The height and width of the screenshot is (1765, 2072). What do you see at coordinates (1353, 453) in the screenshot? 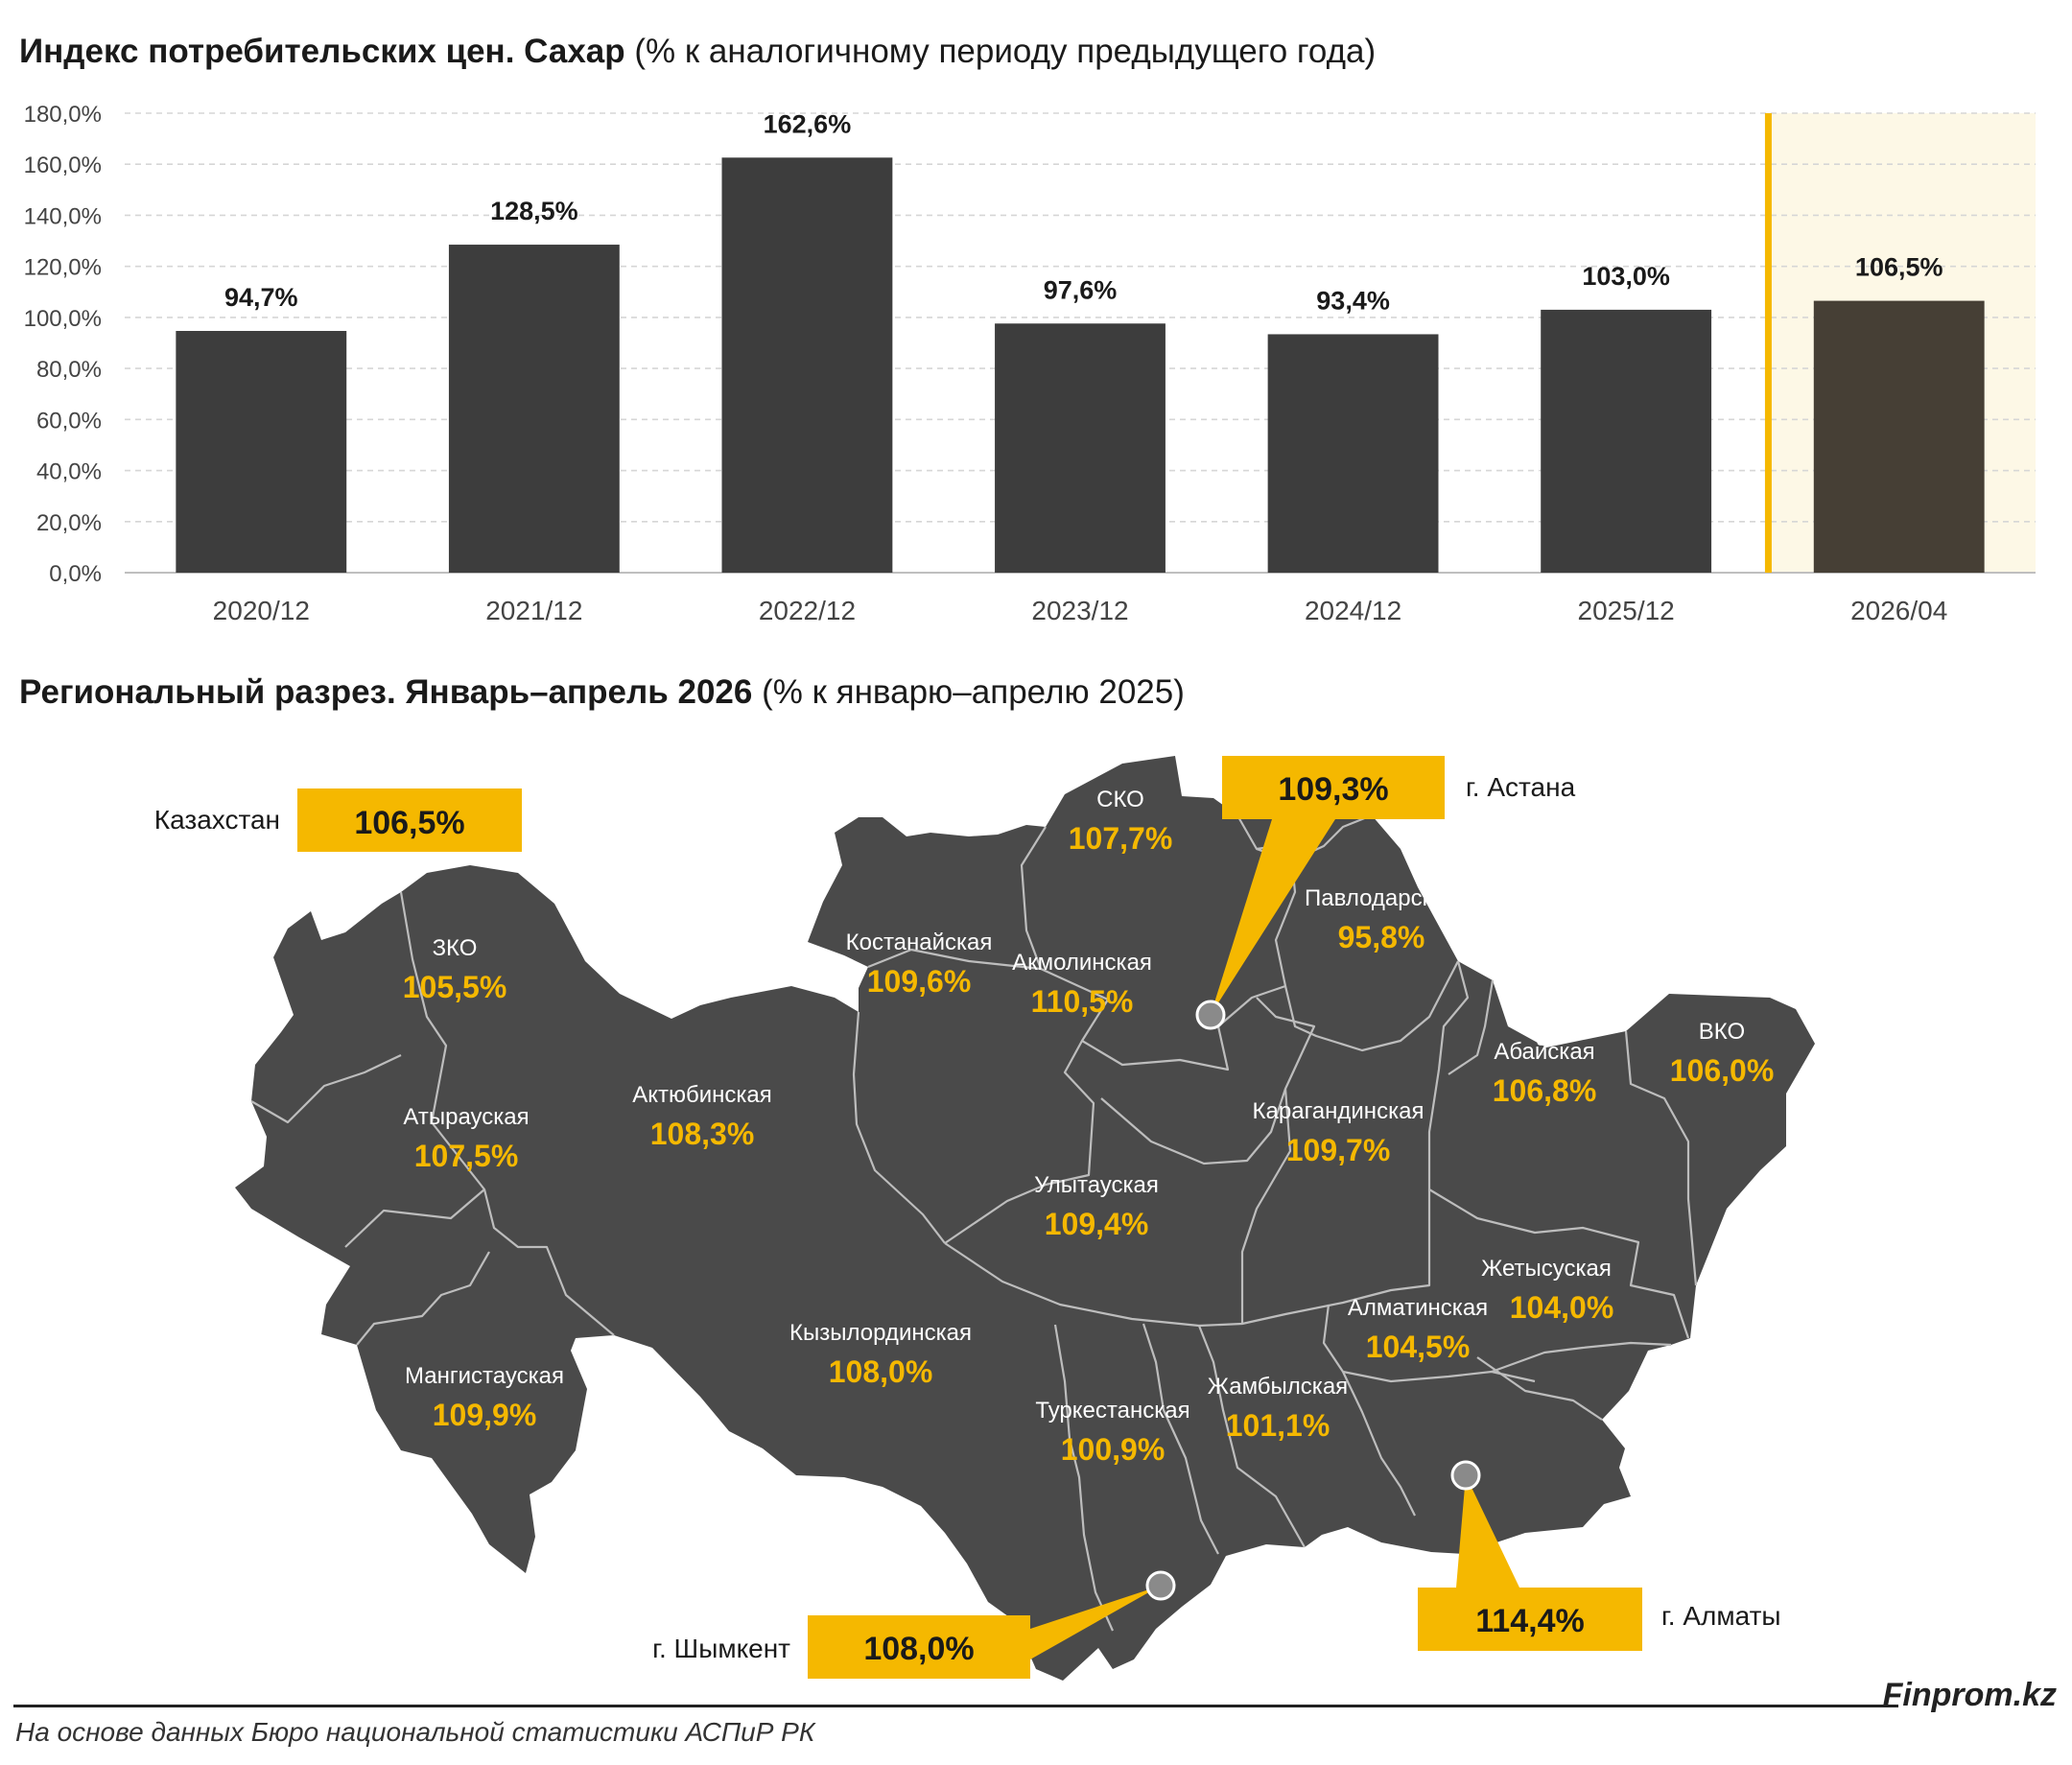
I see `bar-2024/12` at bounding box center [1353, 453].